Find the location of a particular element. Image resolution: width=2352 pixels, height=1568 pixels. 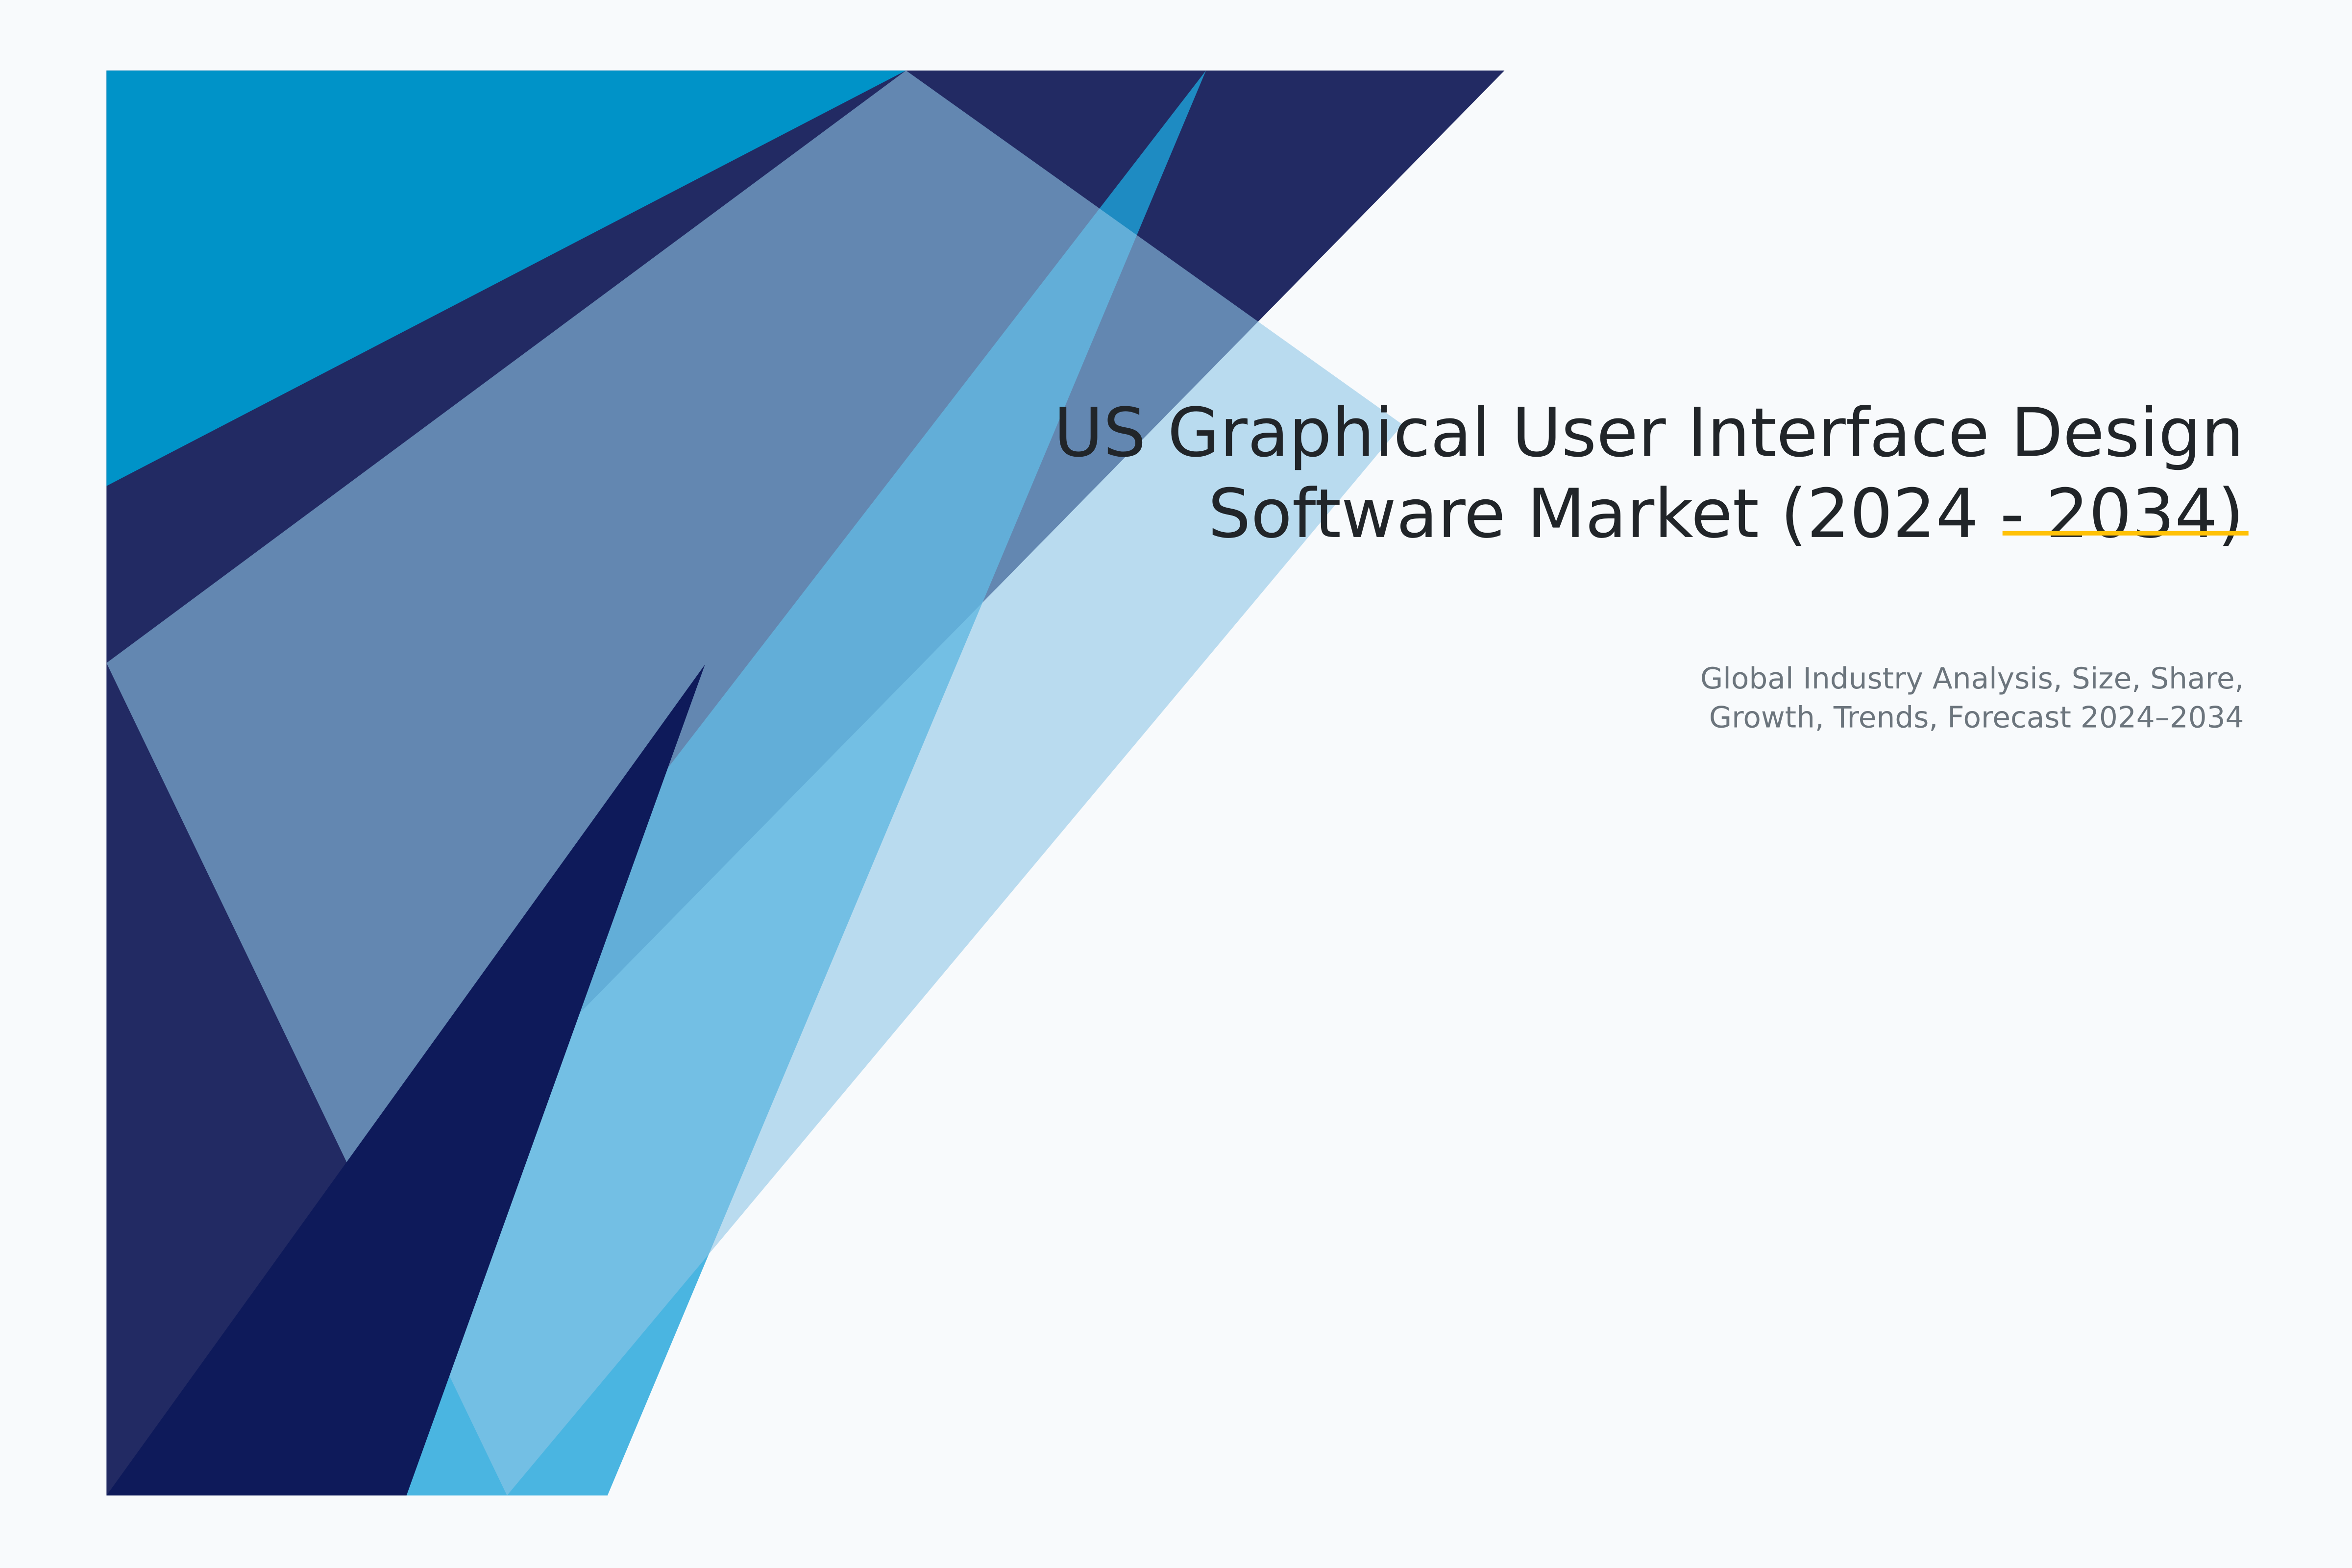

cyan-triangle is located at coordinates (506, 278).